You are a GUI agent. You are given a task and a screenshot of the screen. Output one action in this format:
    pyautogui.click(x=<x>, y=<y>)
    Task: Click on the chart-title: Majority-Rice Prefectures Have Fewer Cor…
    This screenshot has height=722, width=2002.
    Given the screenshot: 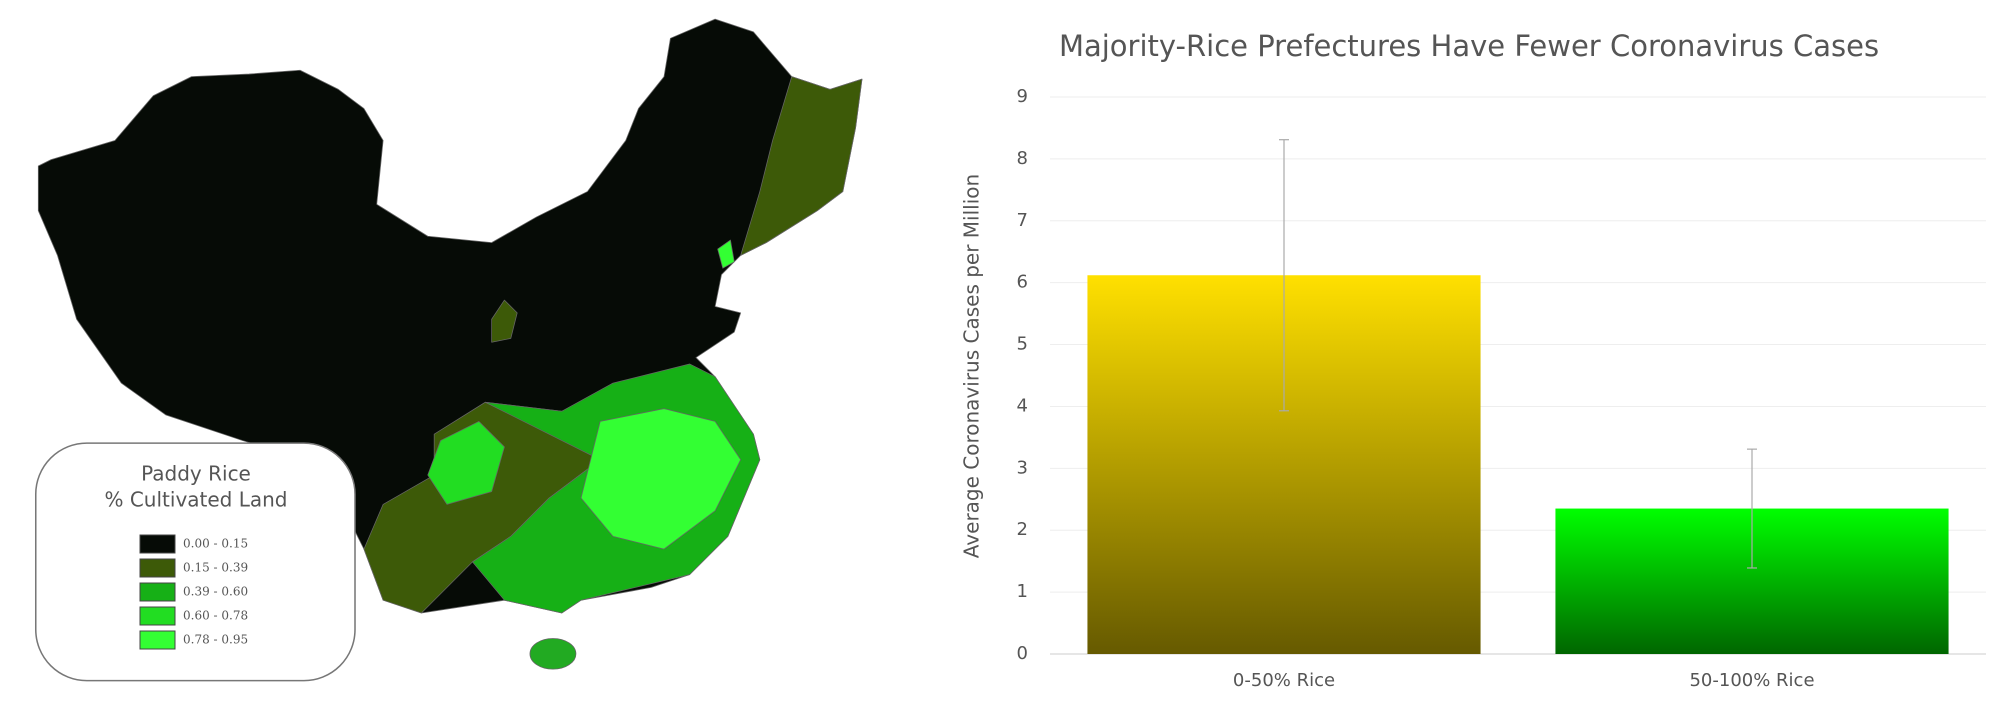 What is the action you would take?
    pyautogui.click(x=1469, y=46)
    